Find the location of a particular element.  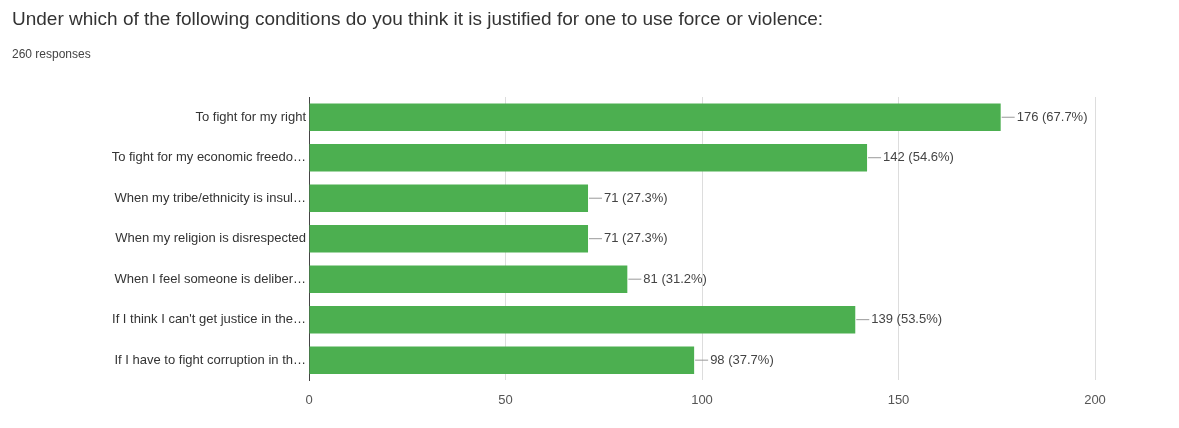

chart-title: Under which of the following conditions do you think it is justified for one to use force or violence: is located at coordinates (418, 19).